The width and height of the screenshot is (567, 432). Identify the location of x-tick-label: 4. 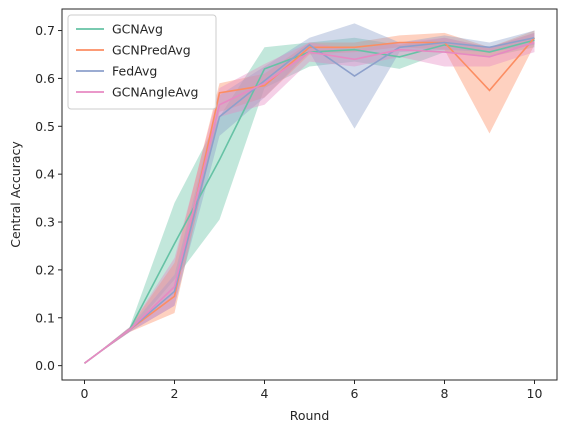
(265, 393).